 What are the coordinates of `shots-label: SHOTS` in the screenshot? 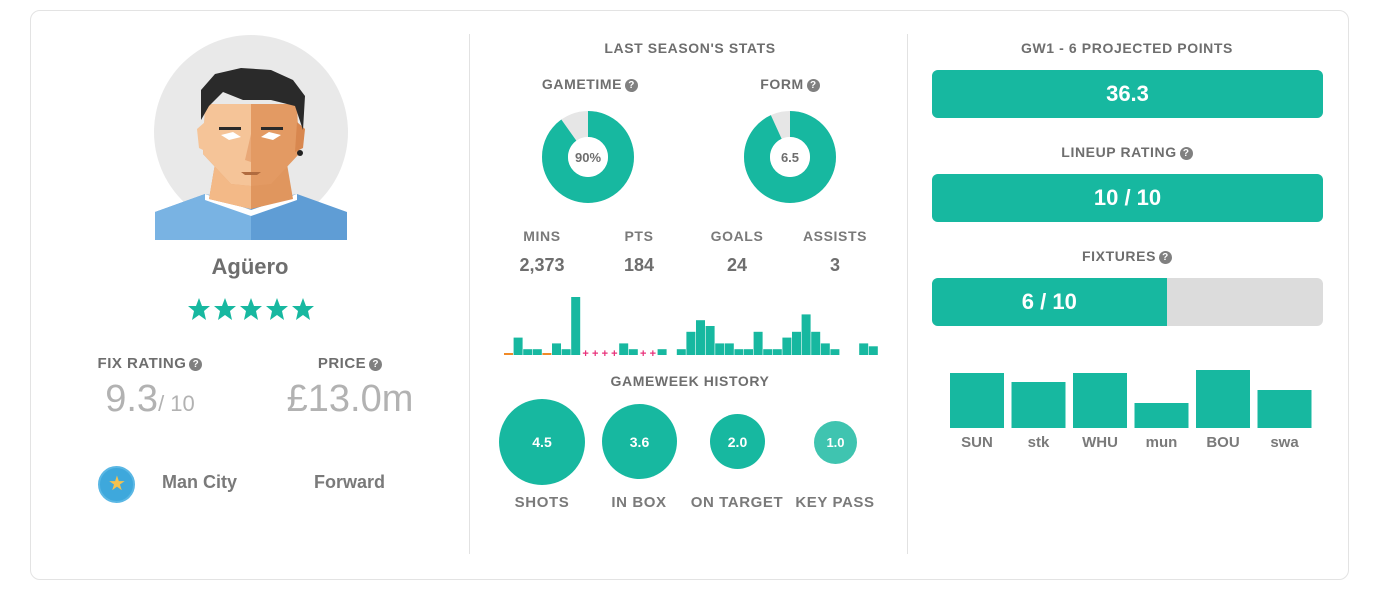 It's located at (542, 502).